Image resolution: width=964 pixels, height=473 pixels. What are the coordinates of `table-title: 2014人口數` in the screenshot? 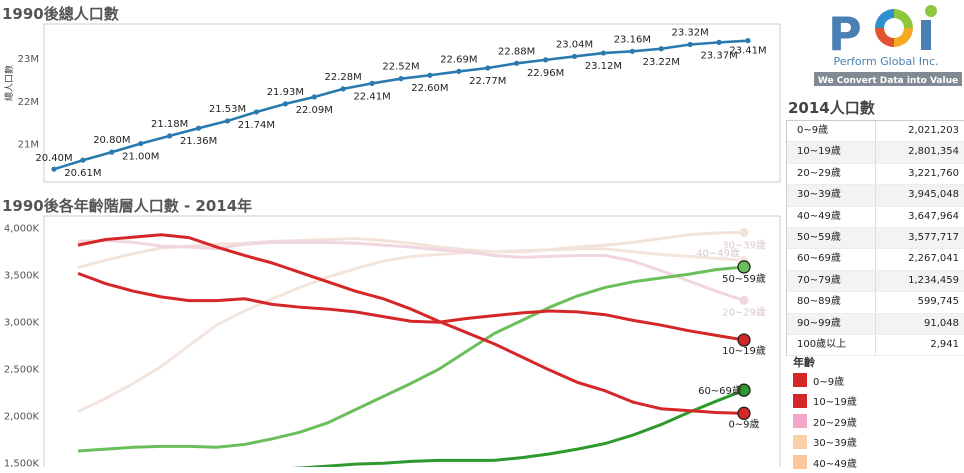 It's located at (831, 108).